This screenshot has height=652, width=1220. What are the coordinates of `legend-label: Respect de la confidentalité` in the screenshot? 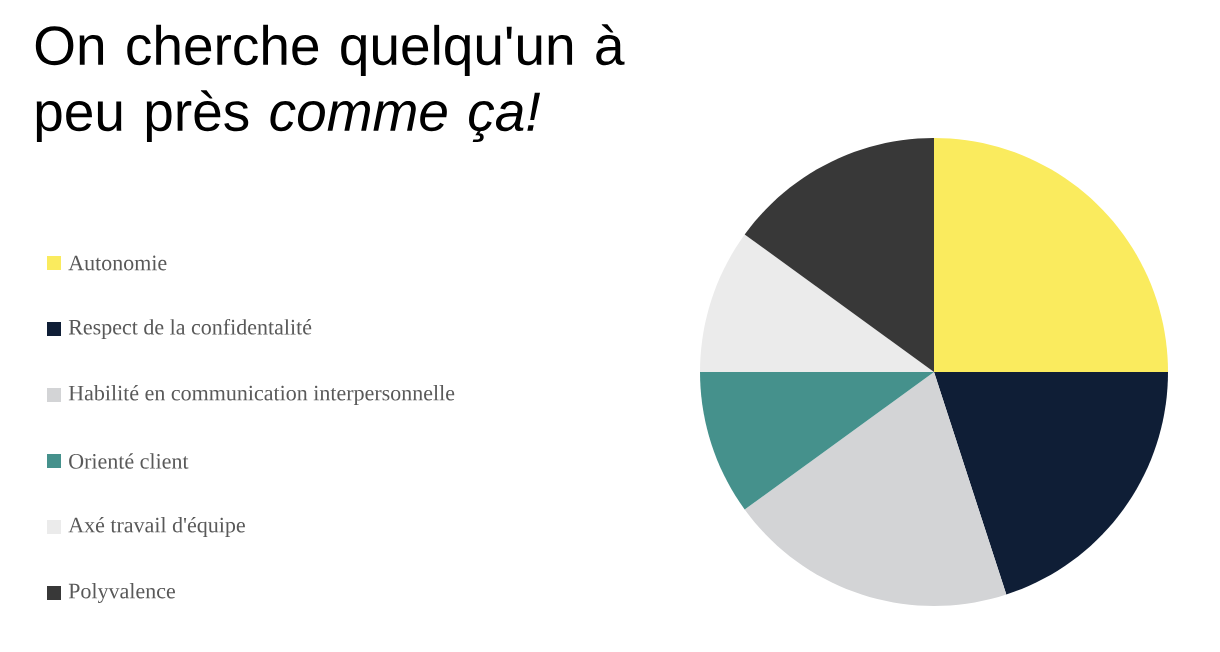 It's located at (190, 329).